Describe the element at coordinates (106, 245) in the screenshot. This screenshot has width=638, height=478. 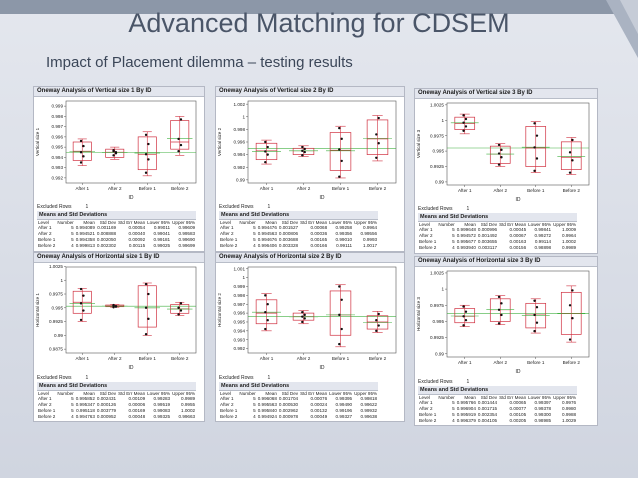
I see `table-cell: 0.002302` at that location.